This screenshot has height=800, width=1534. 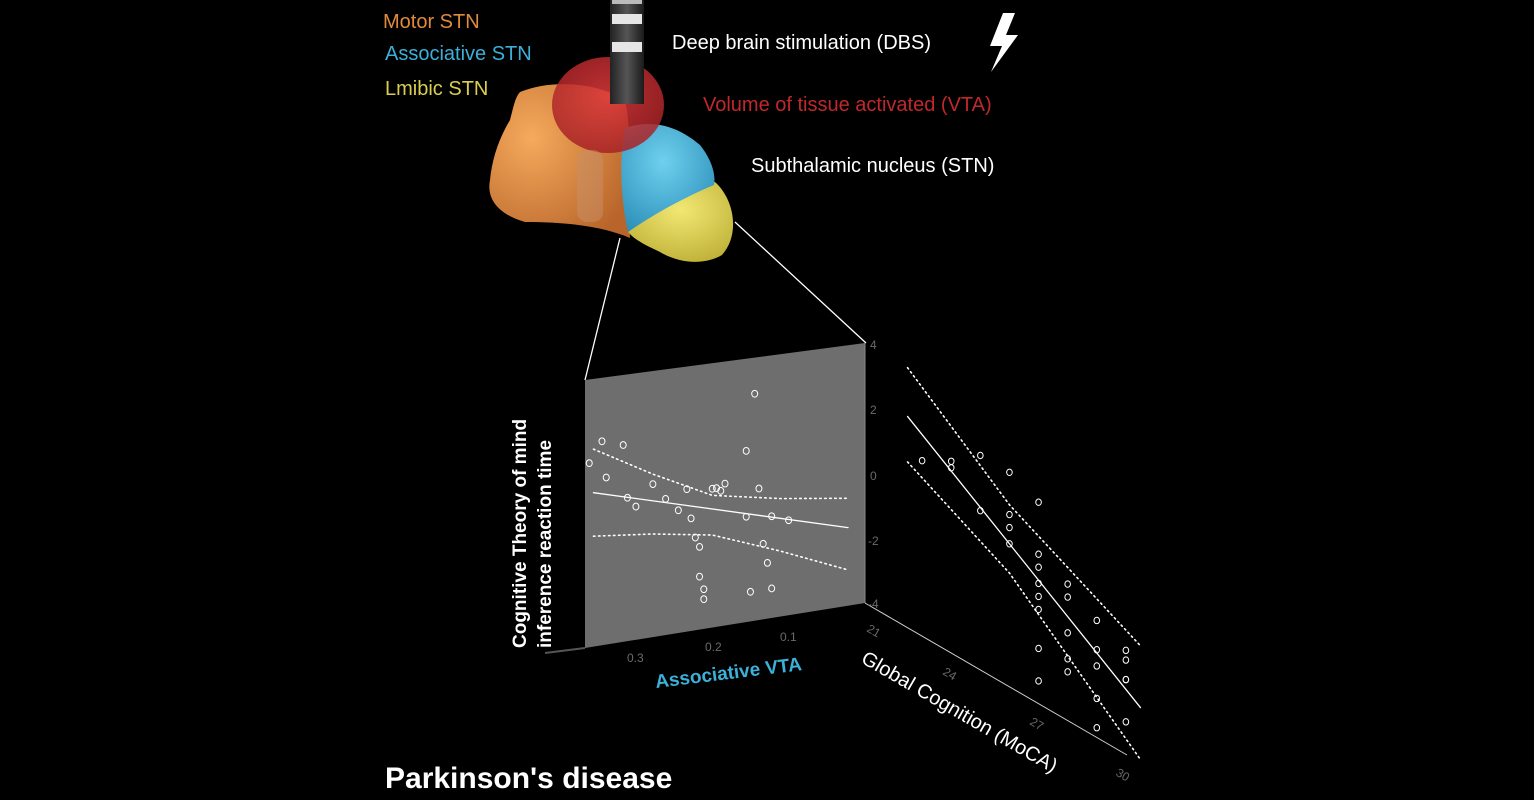 What do you see at coordinates (872, 166) in the screenshot?
I see `stn-label: Subthalamic nucleus (STN)` at bounding box center [872, 166].